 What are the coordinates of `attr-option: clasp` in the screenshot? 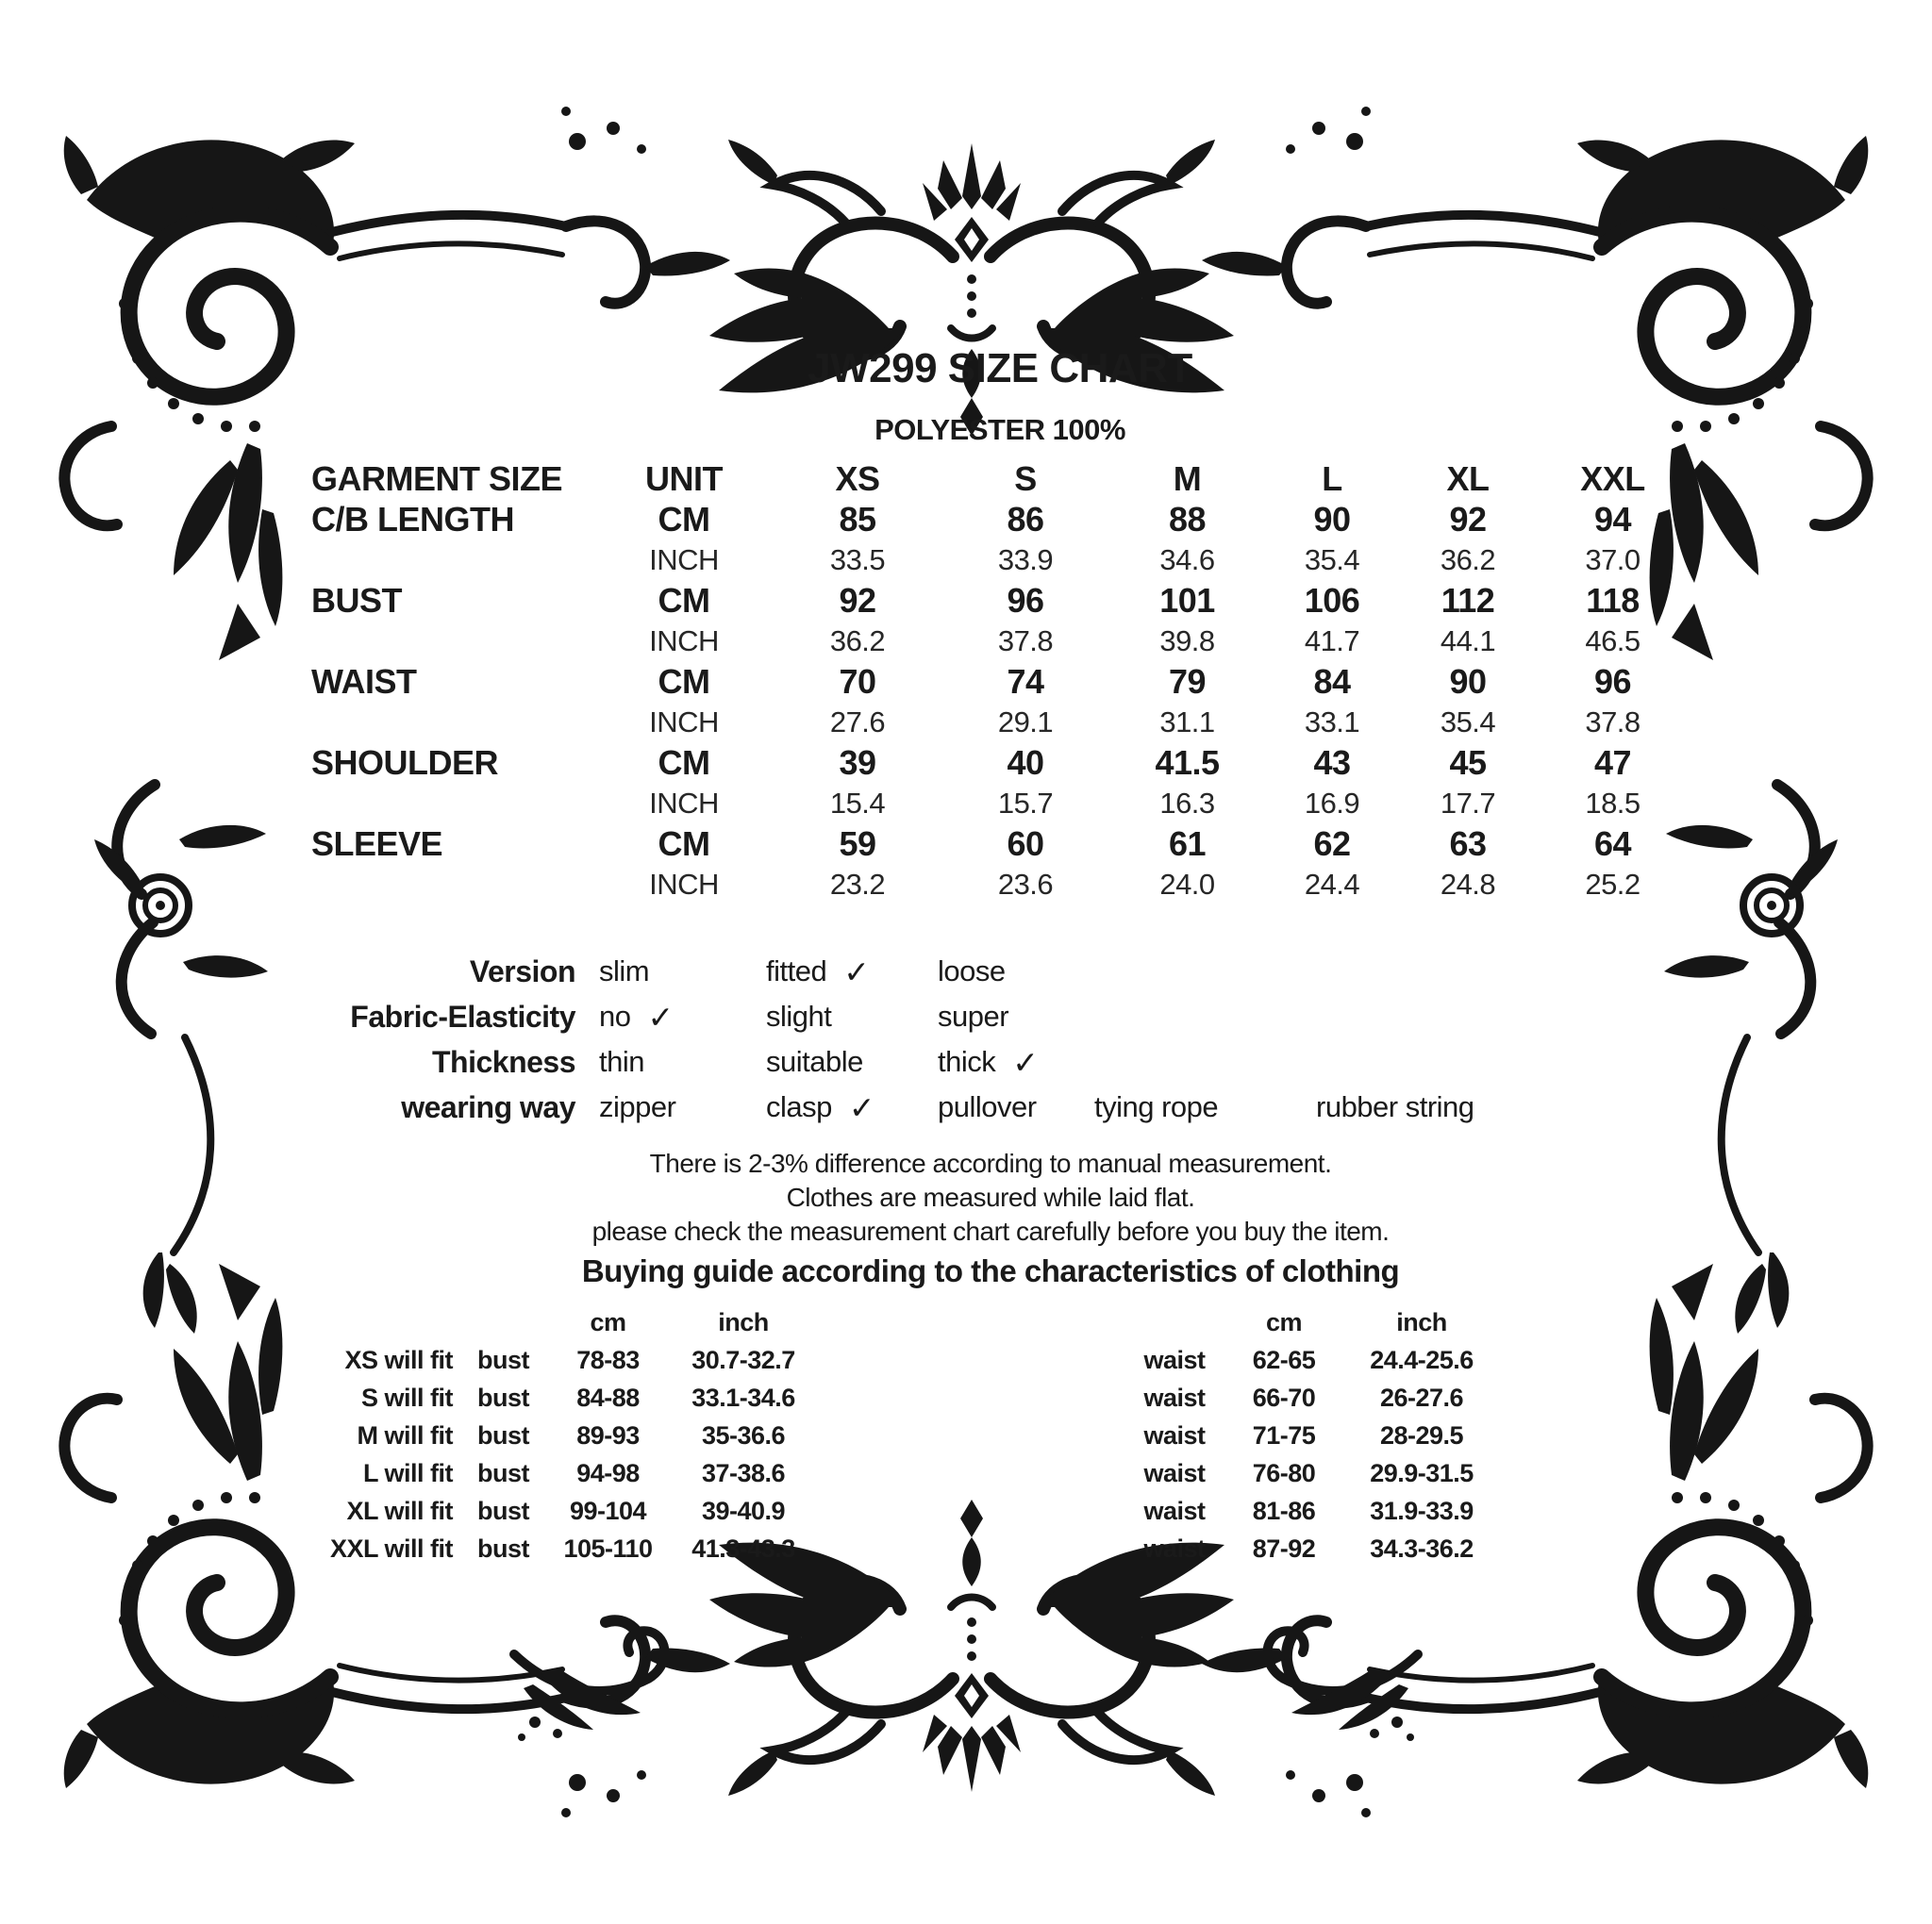 It's located at (799, 1106).